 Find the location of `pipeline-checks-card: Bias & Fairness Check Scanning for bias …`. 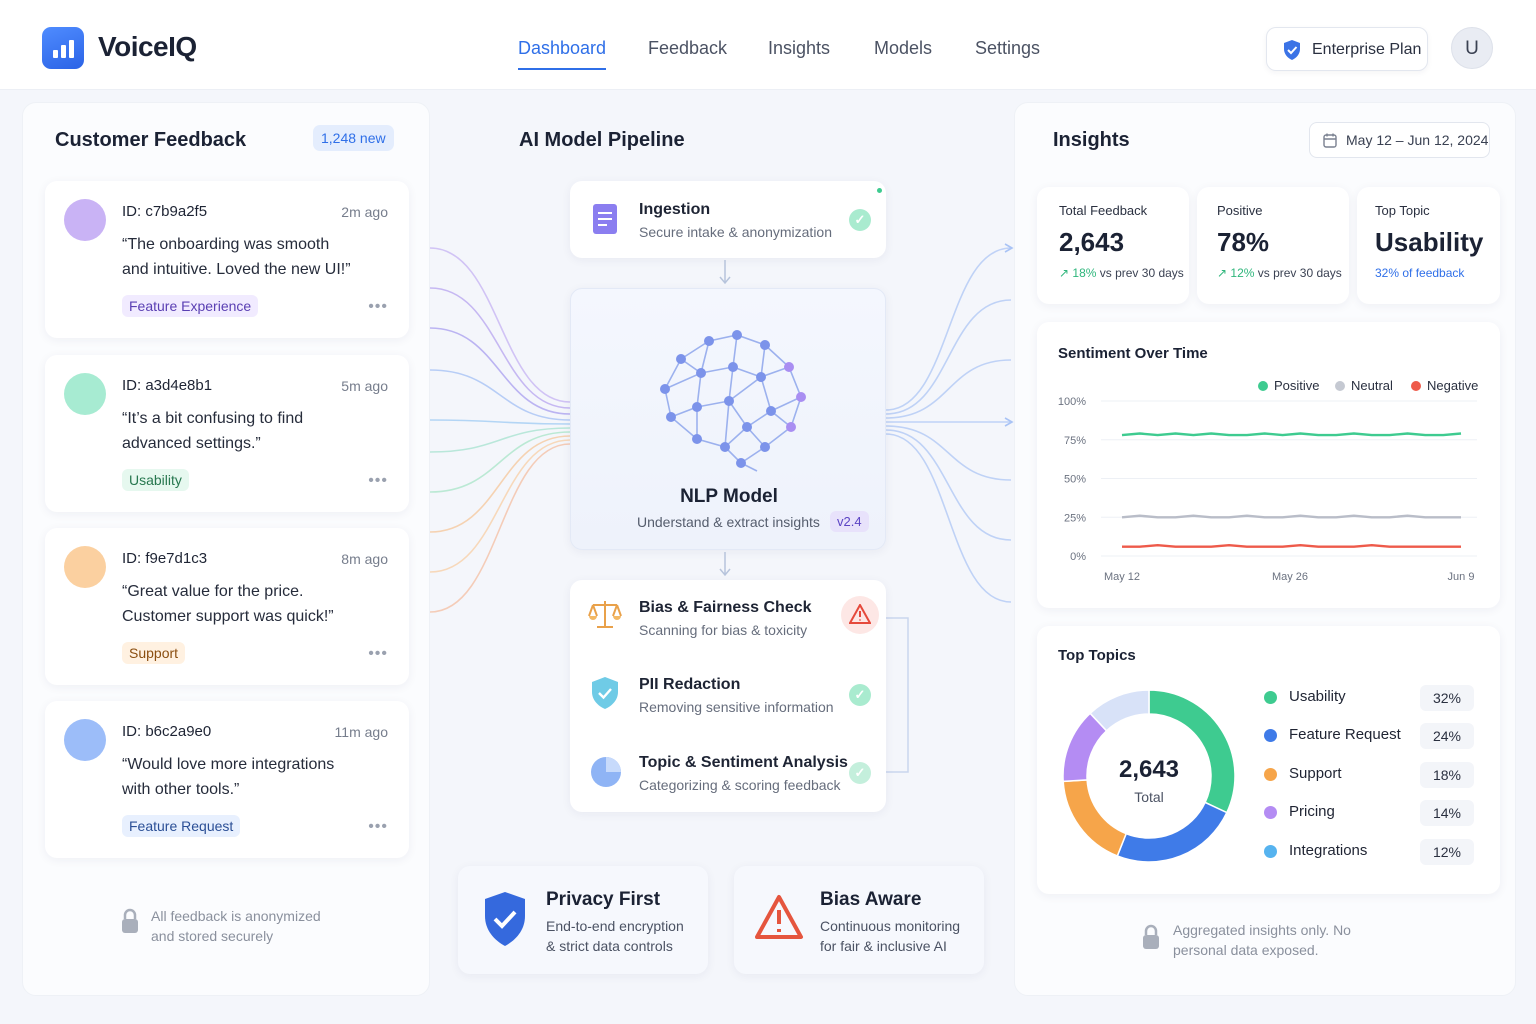

pipeline-checks-card: Bias & Fairness Check Scanning for bias … is located at coordinates (728, 696).